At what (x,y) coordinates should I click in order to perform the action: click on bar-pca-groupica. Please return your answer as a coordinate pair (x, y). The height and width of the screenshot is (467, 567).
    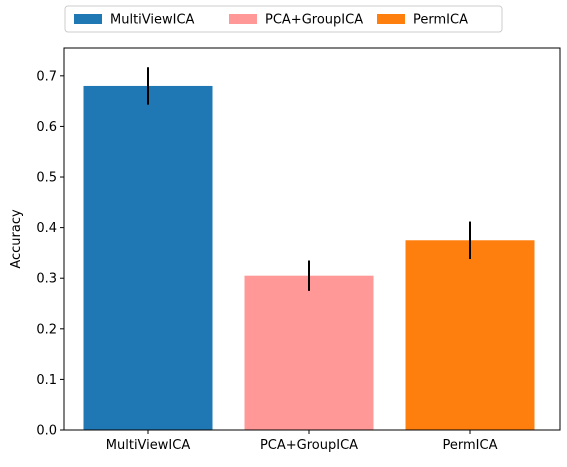
    Looking at the image, I should click on (309, 352).